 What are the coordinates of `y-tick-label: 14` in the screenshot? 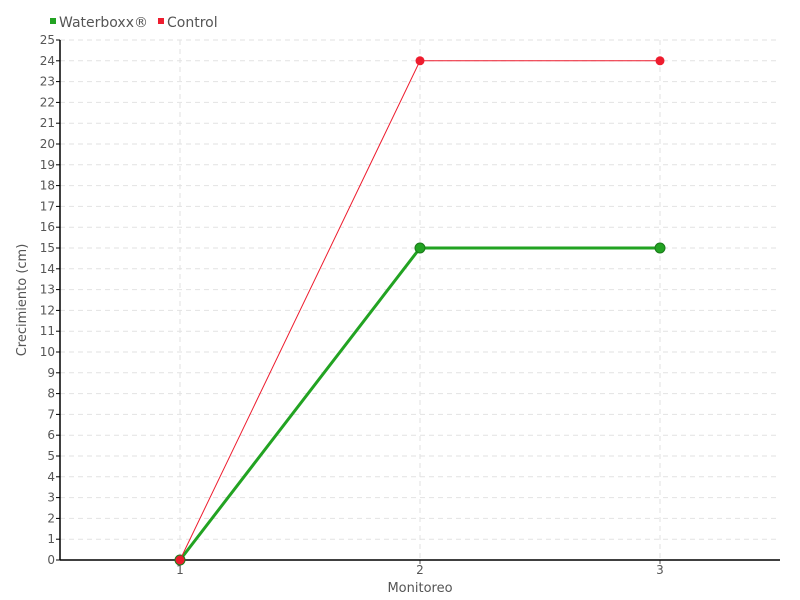 It's located at (47, 269).